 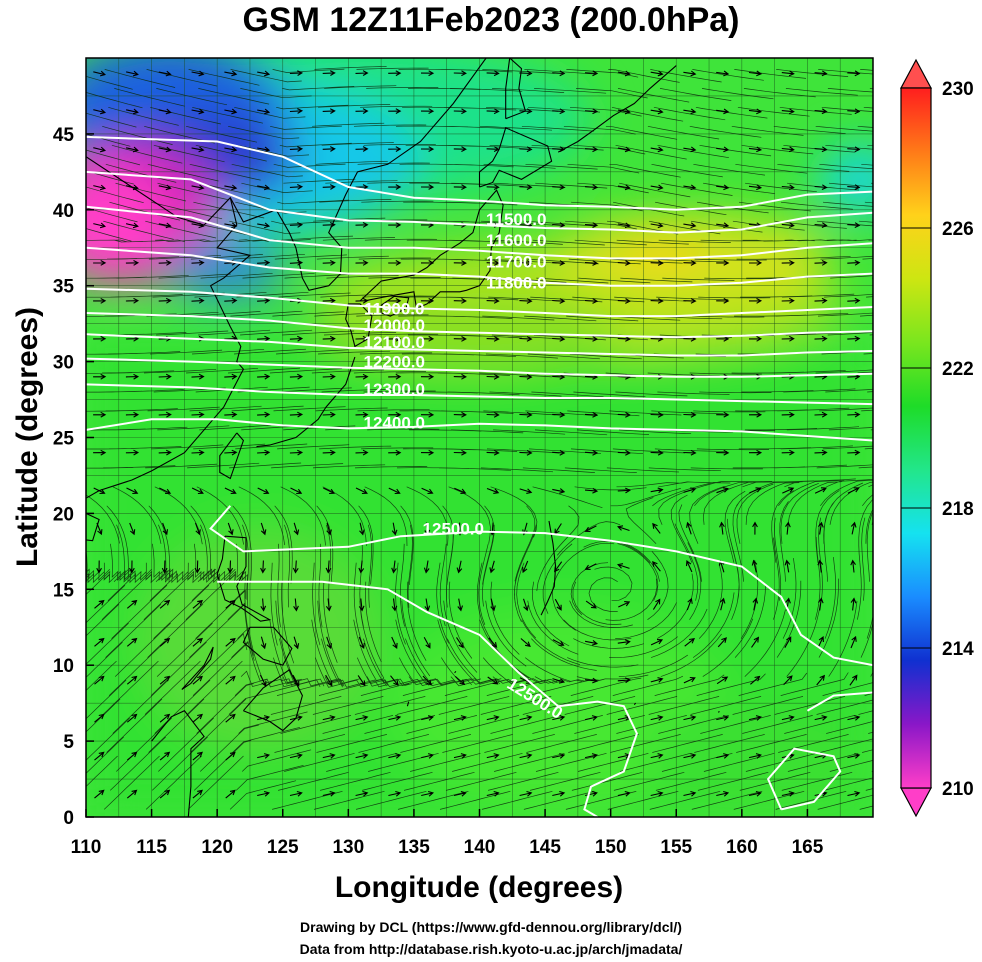 I want to click on y-axis-title: Latitude (degrees), so click(x=27, y=437).